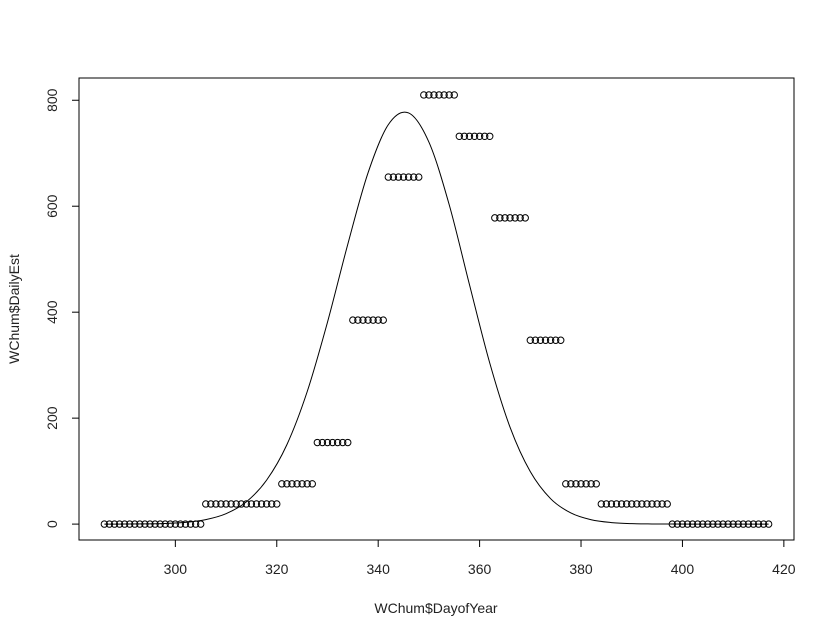 This screenshot has width=834, height=638. What do you see at coordinates (52, 312) in the screenshot?
I see `y-tick-label: 400` at bounding box center [52, 312].